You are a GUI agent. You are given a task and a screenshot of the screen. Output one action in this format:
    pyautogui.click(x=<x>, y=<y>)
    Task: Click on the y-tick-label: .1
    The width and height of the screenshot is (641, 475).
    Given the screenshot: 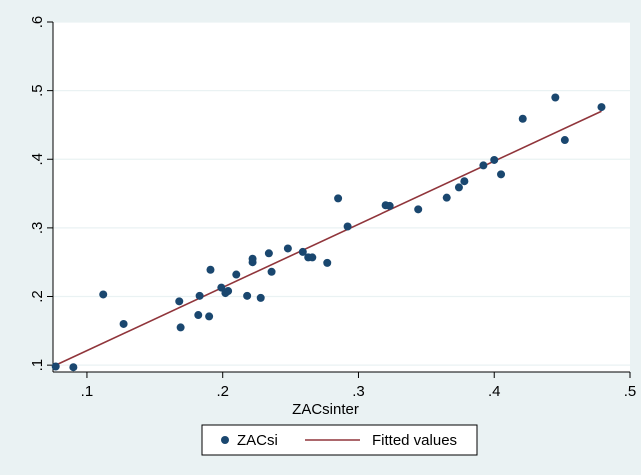 What is the action you would take?
    pyautogui.click(x=37, y=365)
    